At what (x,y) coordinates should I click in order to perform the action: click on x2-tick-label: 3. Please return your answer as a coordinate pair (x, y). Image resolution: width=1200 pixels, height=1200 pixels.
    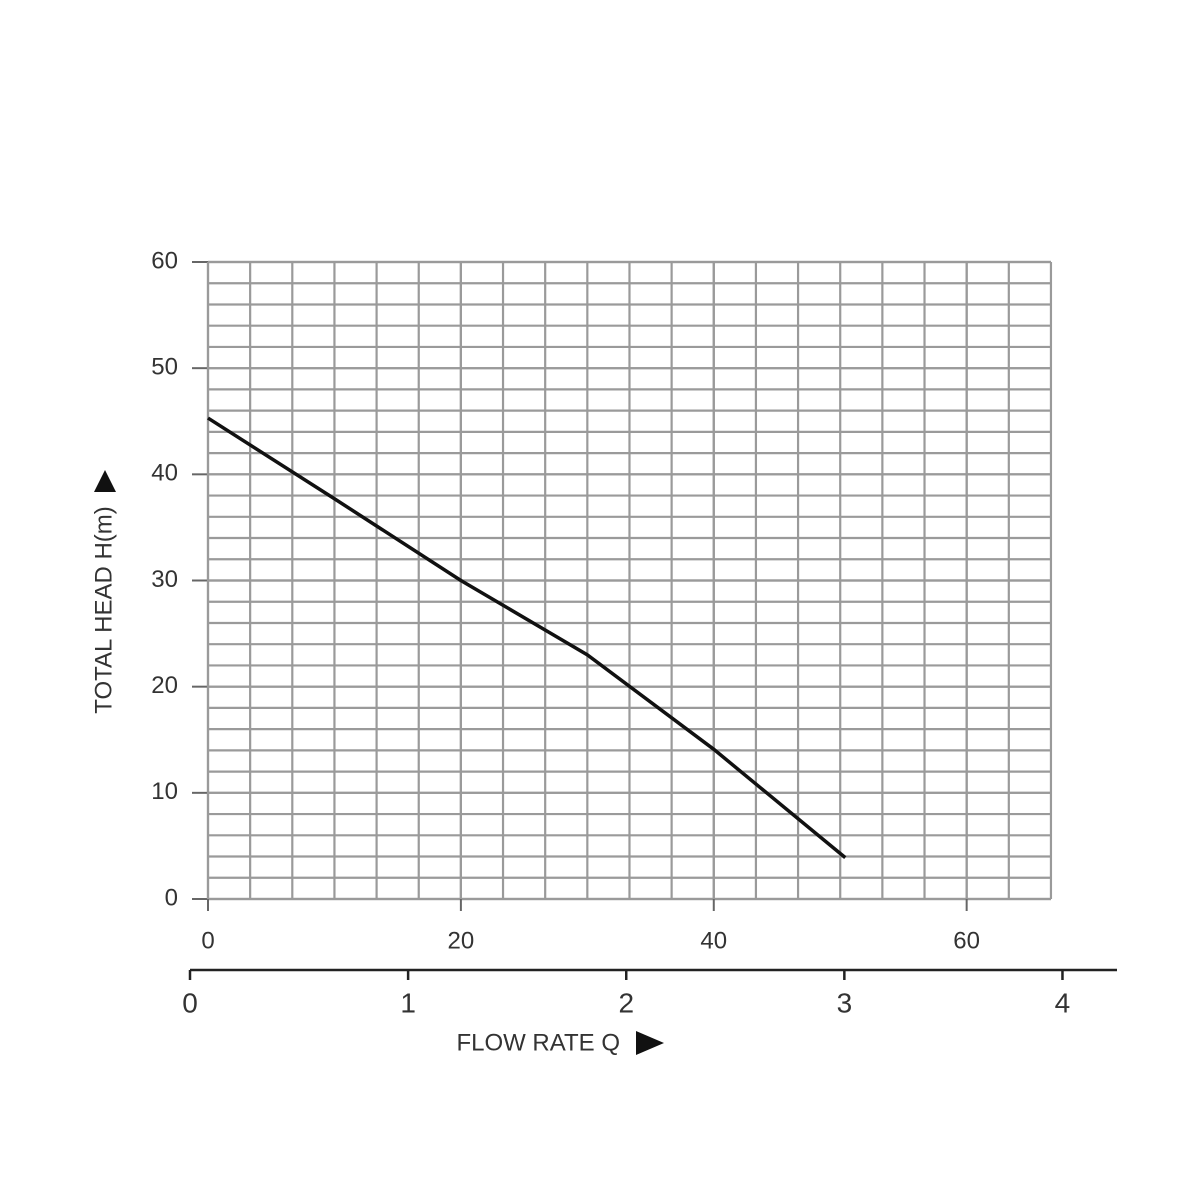
    Looking at the image, I should click on (845, 1002).